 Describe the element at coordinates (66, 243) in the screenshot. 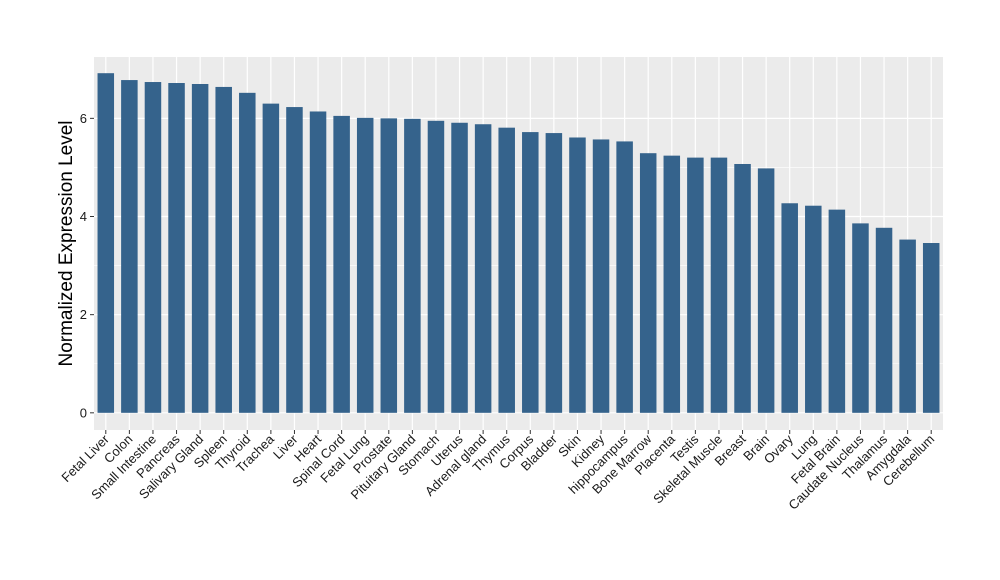

I see `y-axis-title: Normalized Expression Level` at that location.